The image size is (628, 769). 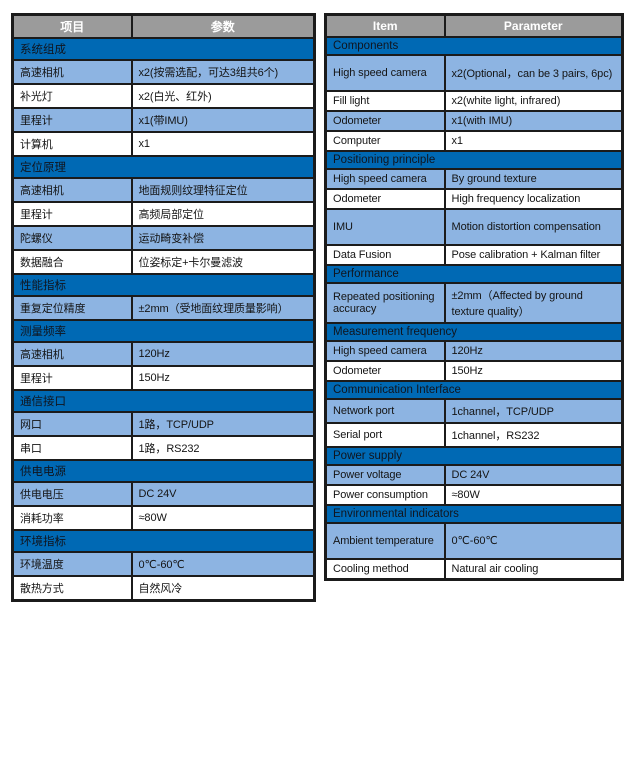 What do you see at coordinates (163, 518) in the screenshot?
I see `spec-row: 消耗功率 ≈80W` at bounding box center [163, 518].